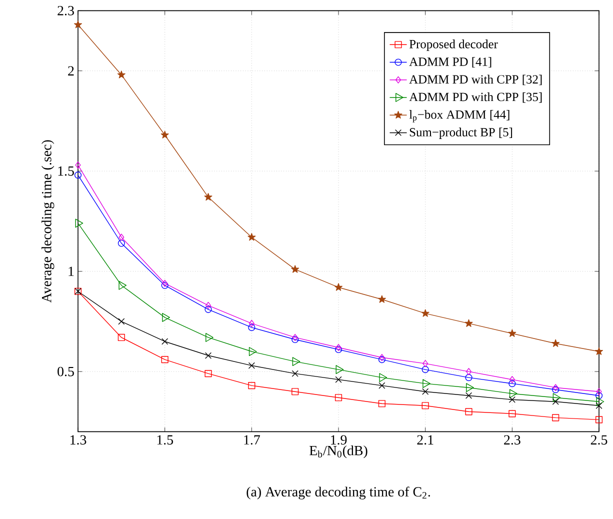 This screenshot has height=519, width=613. I want to click on legend-label: Sum−product BP [5], so click(461, 133).